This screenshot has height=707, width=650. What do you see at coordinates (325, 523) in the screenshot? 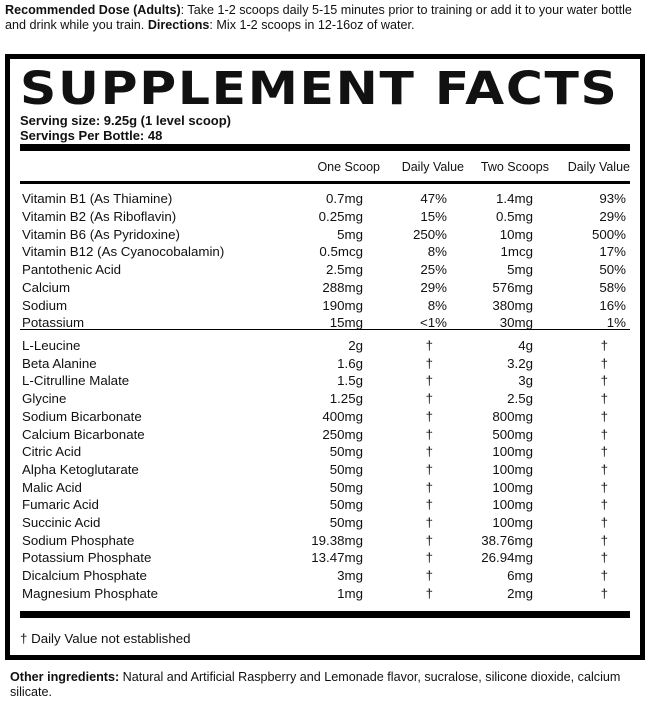
I see `table-row: Succinic Acid 50mg † 100mg †` at bounding box center [325, 523].